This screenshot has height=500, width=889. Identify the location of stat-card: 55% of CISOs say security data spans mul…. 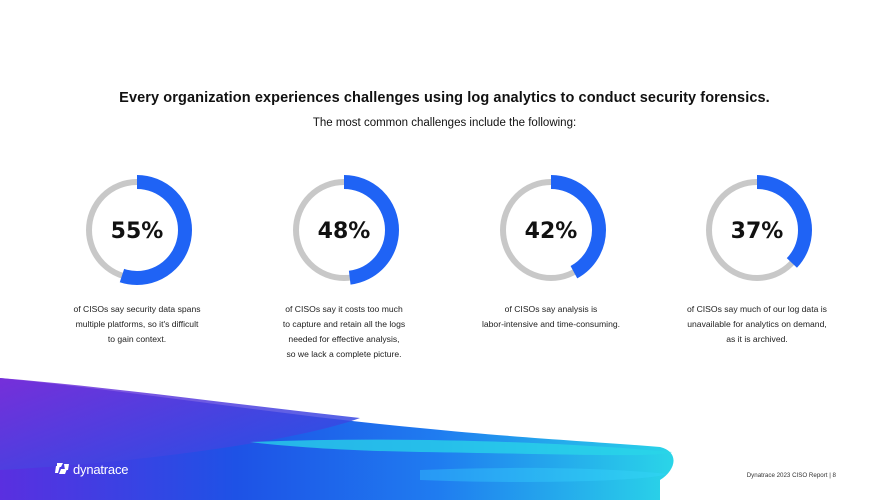
(137, 258).